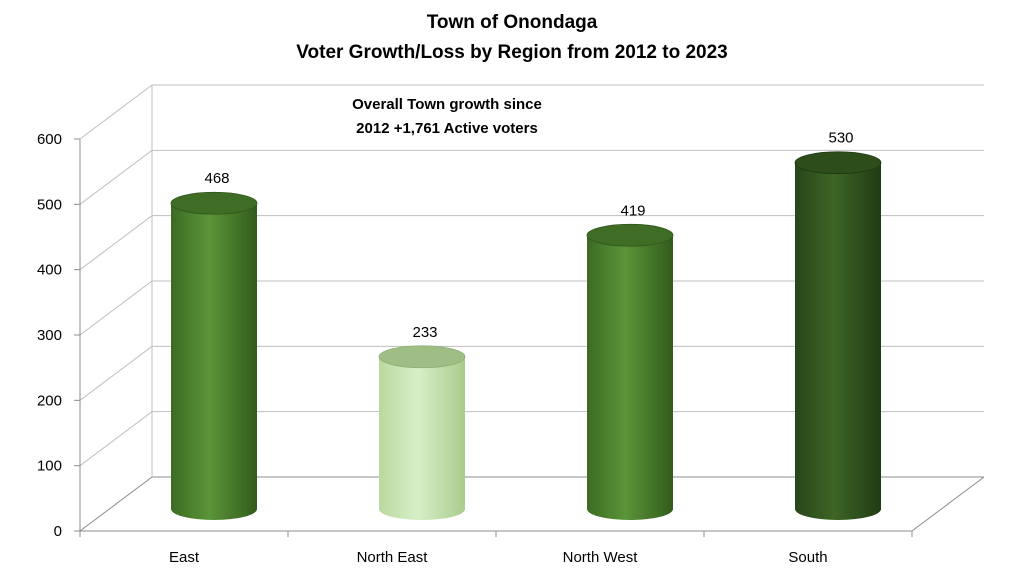 This screenshot has height=576, width=1024. I want to click on annotation-line-1: Overall Town growth since, so click(447, 104).